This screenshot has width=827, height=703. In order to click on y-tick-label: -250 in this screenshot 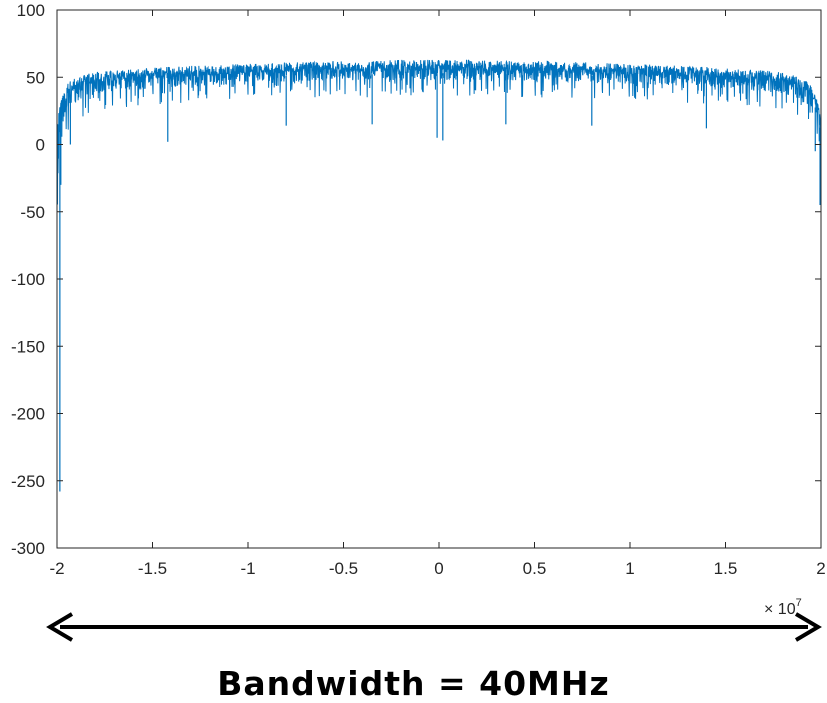, I will do `click(28, 481)`.